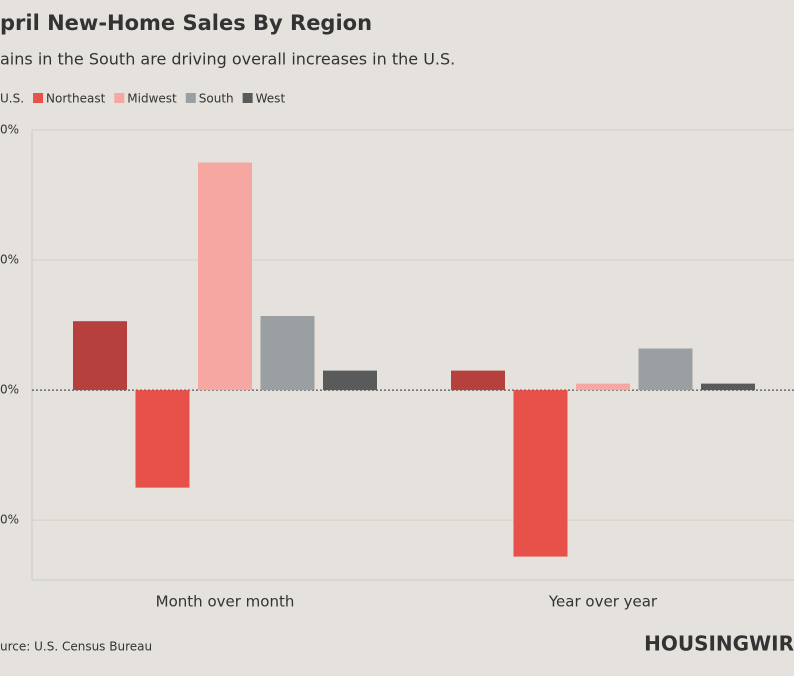  I want to click on legend-label: West, so click(271, 99).